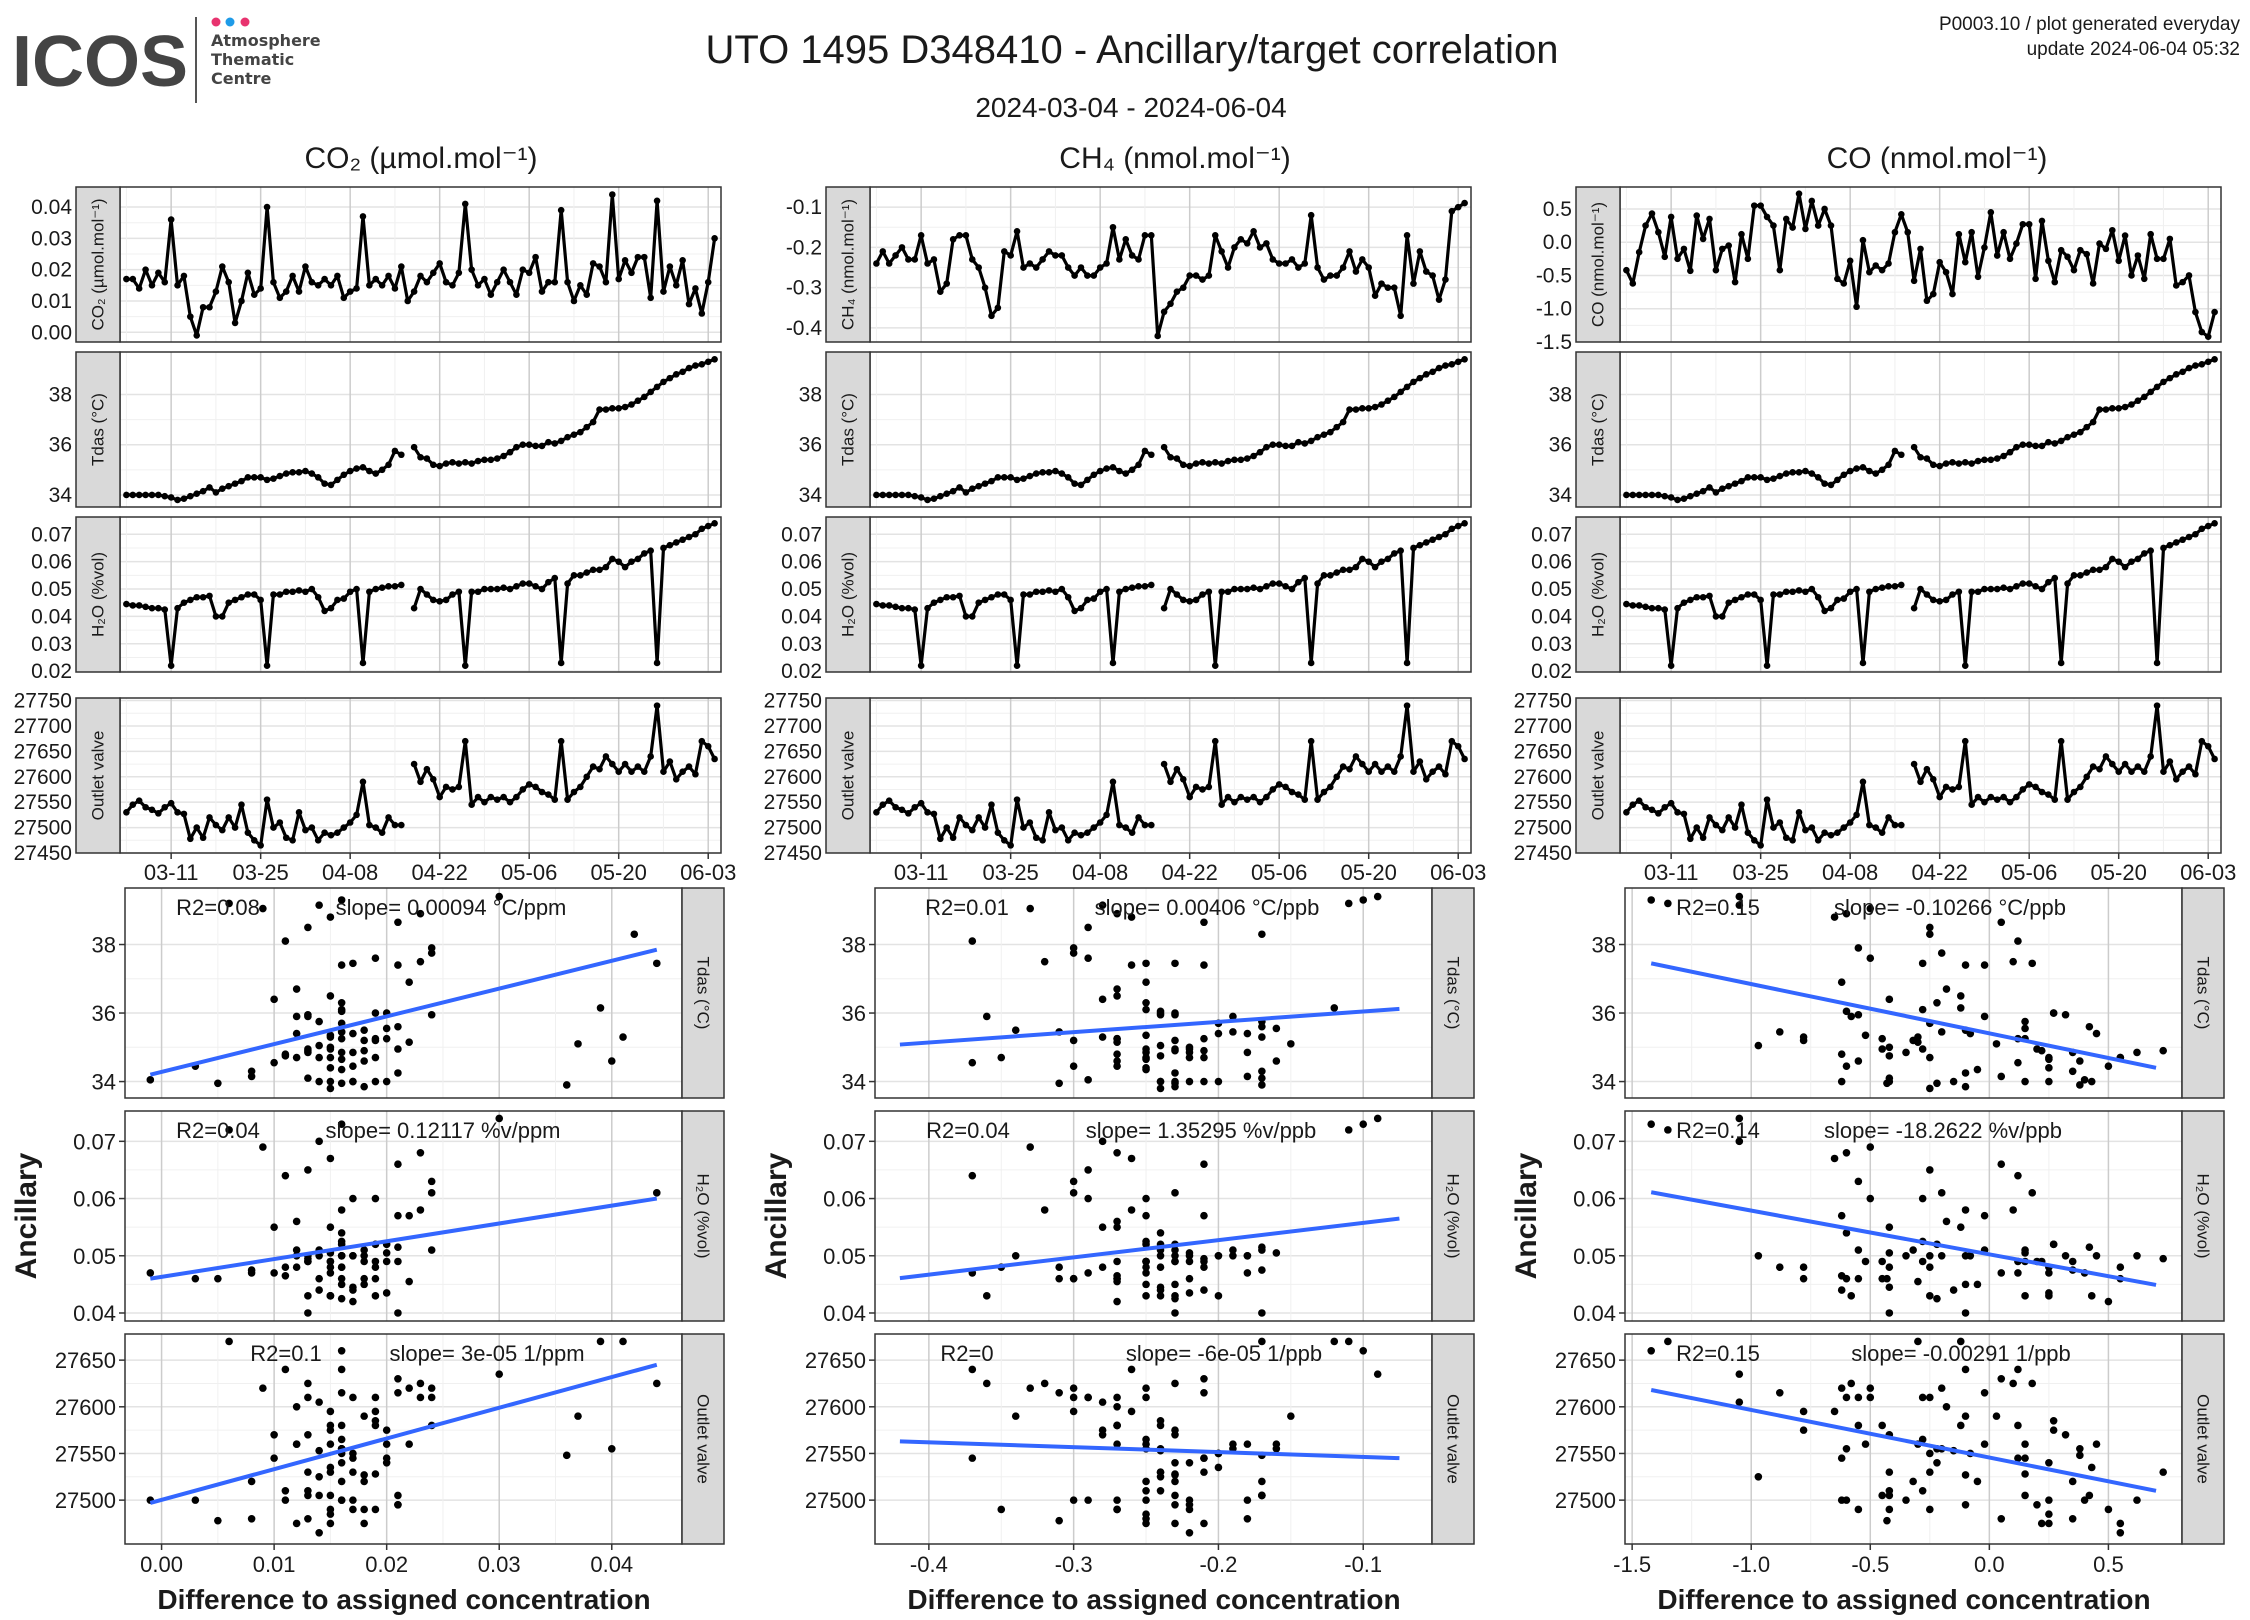 This screenshot has height=1620, width=2250. I want to click on y-tick-label: 27450, so click(43, 853).